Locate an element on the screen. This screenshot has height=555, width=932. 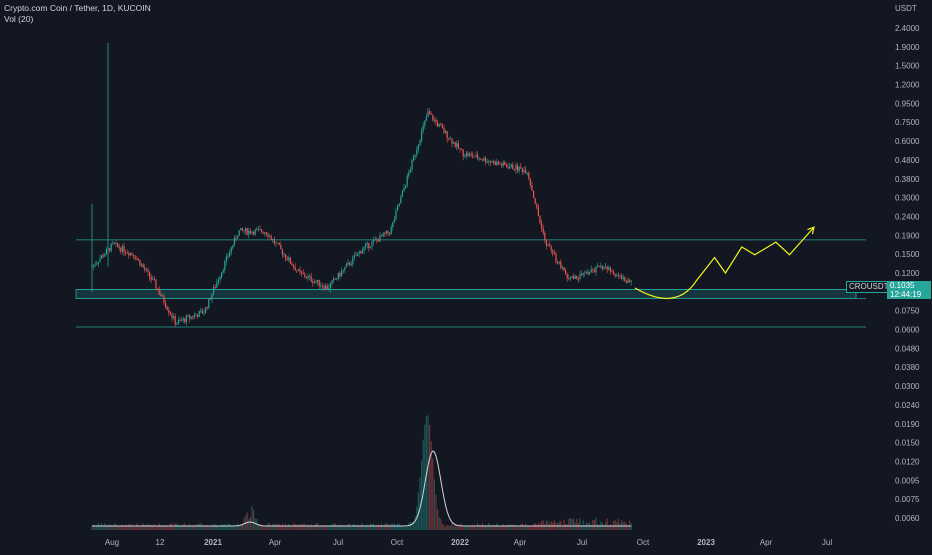
symbol-tag: CROUSDT is located at coordinates (869, 287).